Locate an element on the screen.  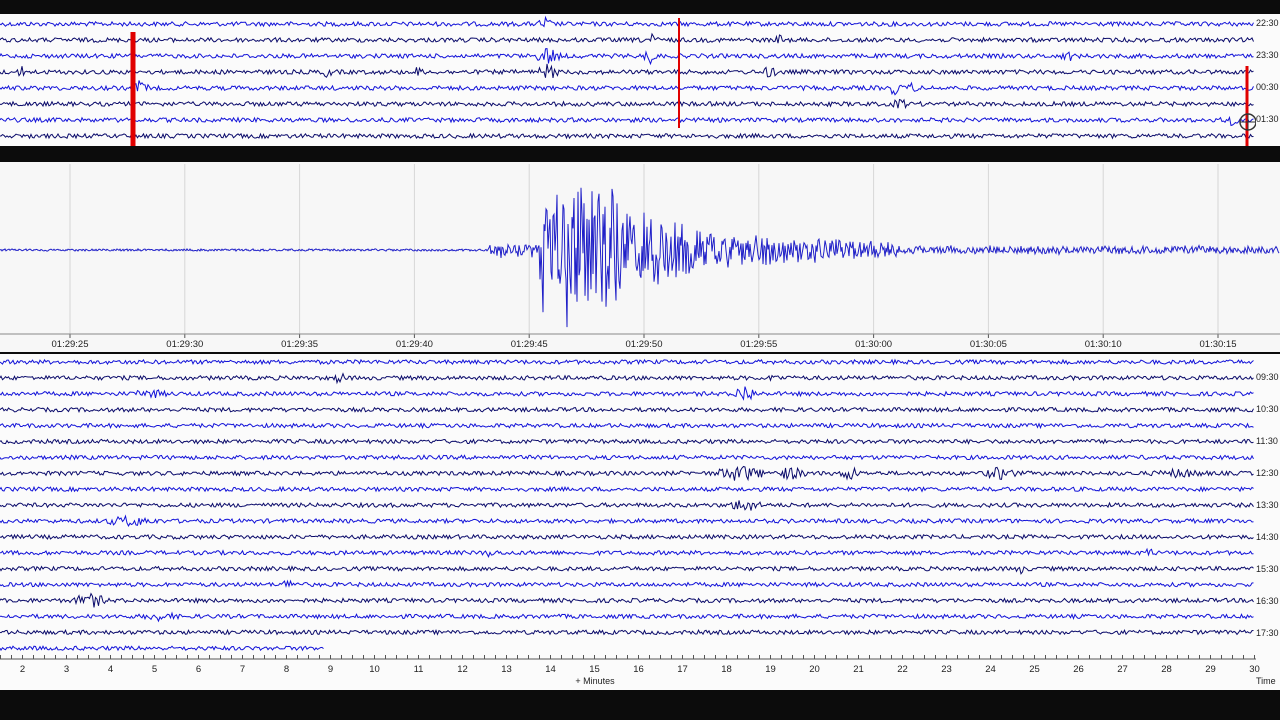
minute-tick-label: 21 is located at coordinates (858, 669).